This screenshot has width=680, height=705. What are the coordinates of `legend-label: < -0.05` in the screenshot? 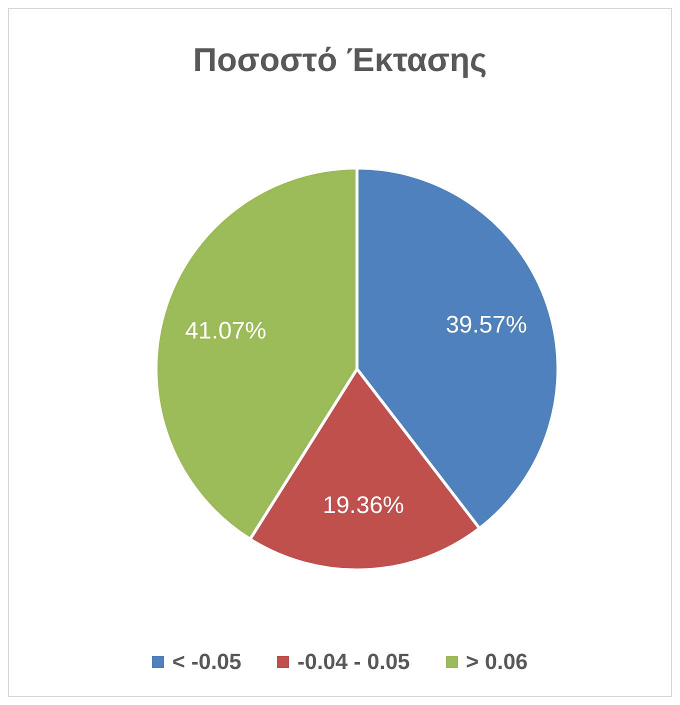 It's located at (207, 662).